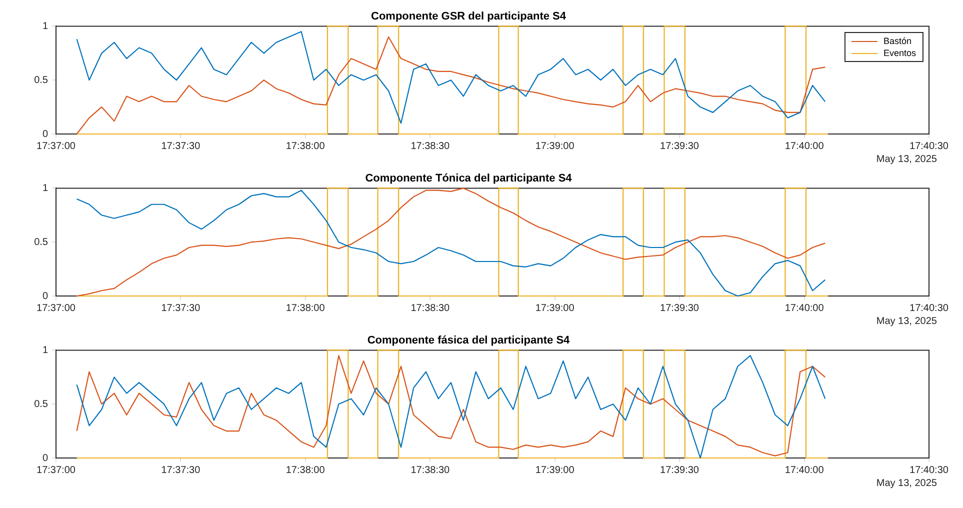 This screenshot has height=508, width=963. I want to click on legend-label: Eventos, so click(899, 53).